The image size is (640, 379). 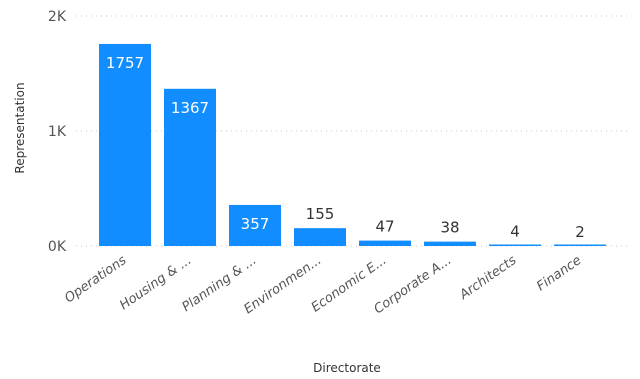 I want to click on x-tick-label: Finance, so click(x=559, y=273).